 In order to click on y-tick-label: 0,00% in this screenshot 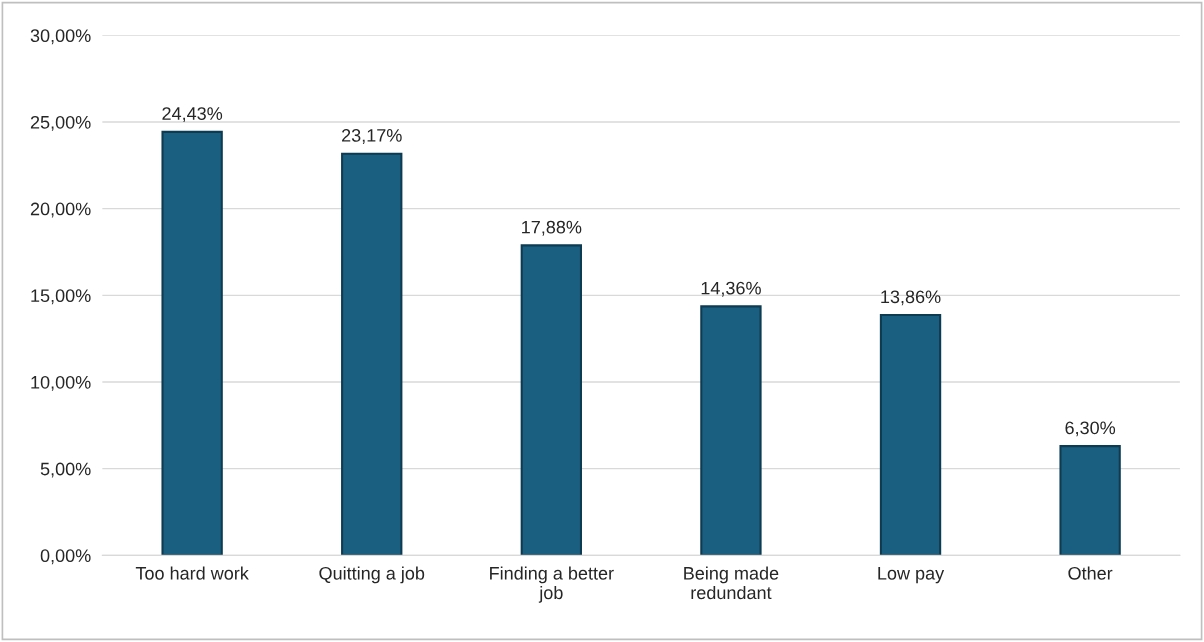, I will do `click(65, 557)`.